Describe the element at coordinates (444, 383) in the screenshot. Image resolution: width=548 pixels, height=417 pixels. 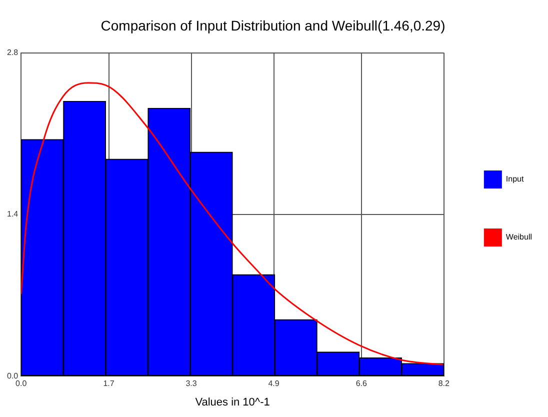
I see `x-tick-label: 8.2` at that location.